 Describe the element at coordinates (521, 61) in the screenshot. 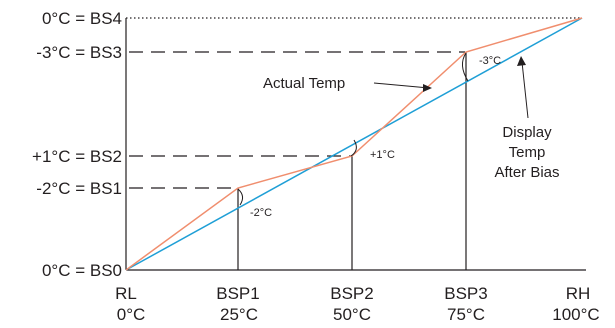

I see `display-temp-arrowhead` at that location.